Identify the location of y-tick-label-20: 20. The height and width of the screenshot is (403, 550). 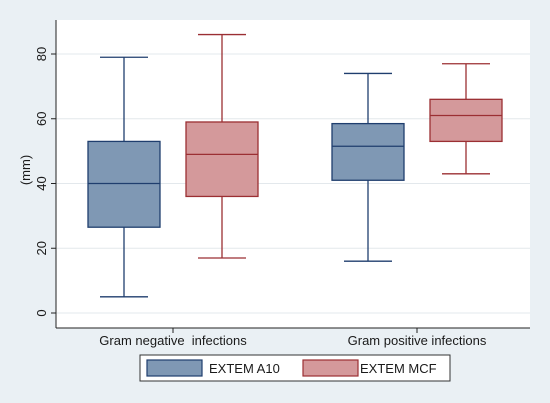
(41, 248).